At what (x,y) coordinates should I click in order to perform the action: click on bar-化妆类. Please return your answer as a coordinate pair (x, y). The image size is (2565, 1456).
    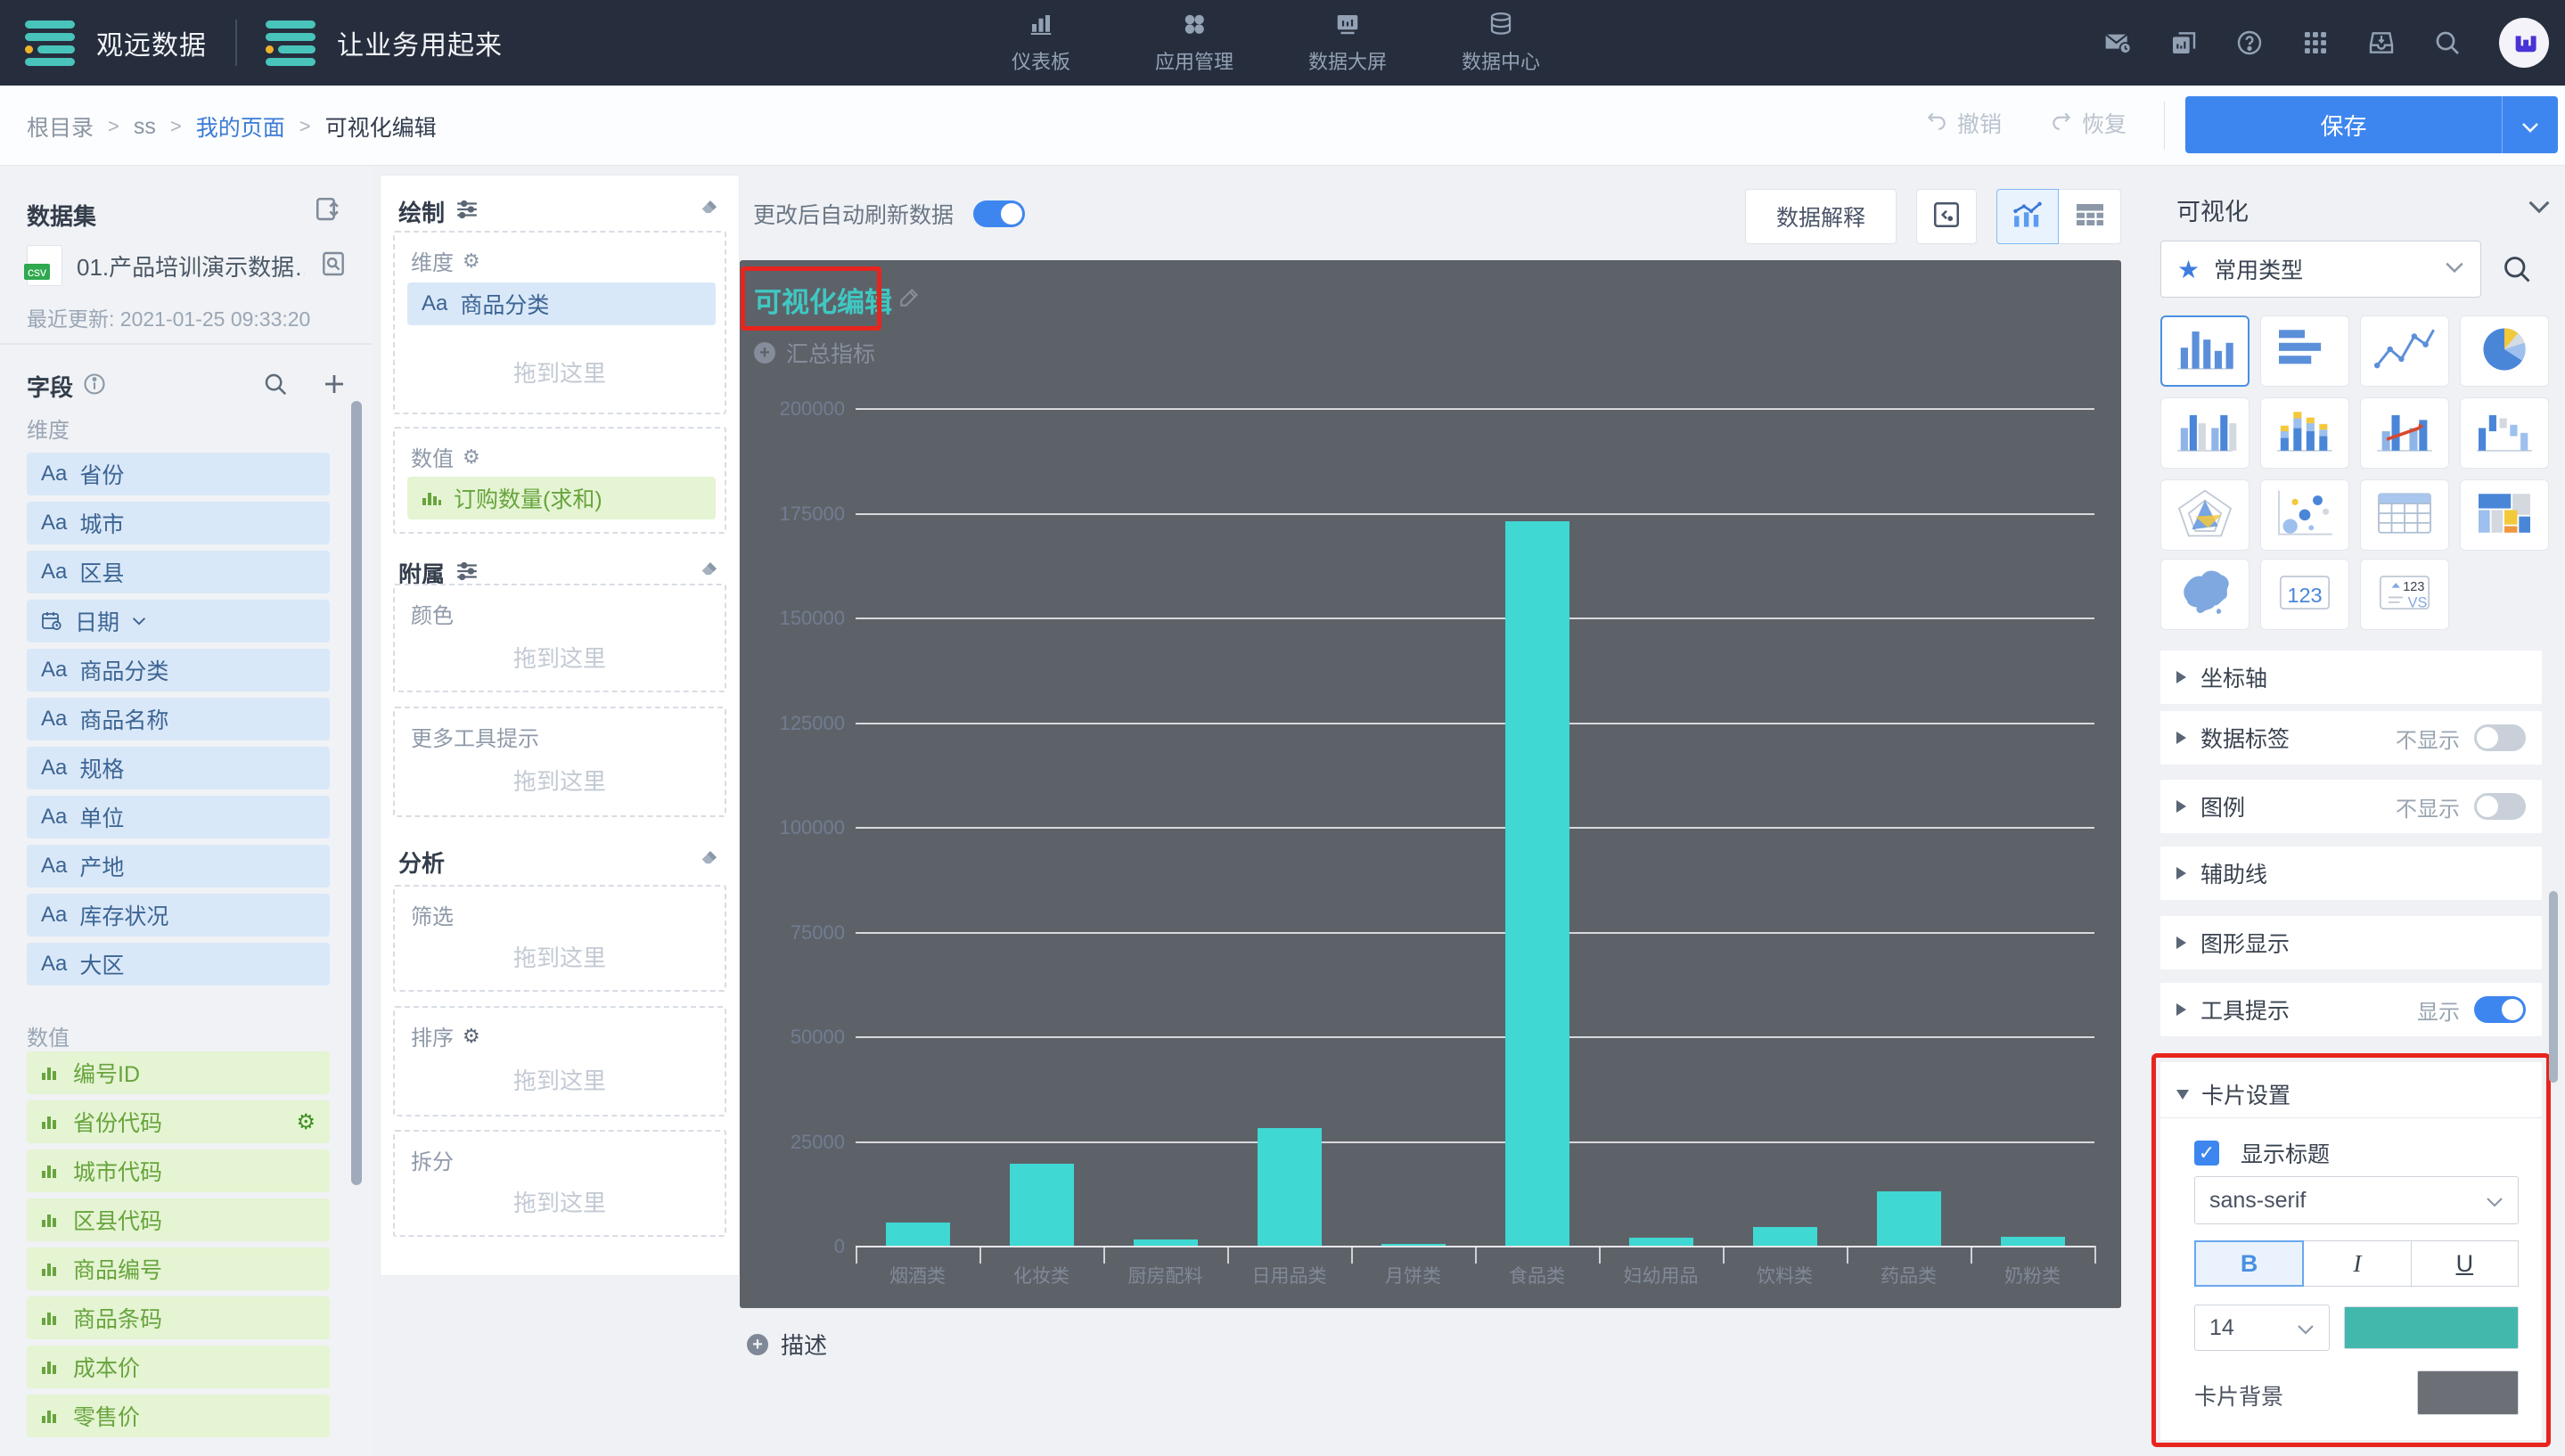
    Looking at the image, I should click on (1041, 1205).